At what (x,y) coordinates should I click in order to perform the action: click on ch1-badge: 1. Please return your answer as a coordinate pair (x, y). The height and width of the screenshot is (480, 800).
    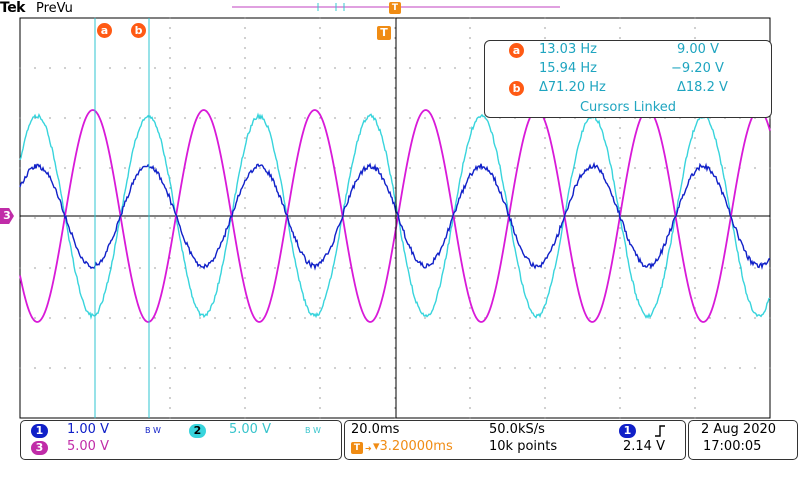
    Looking at the image, I should click on (39, 431).